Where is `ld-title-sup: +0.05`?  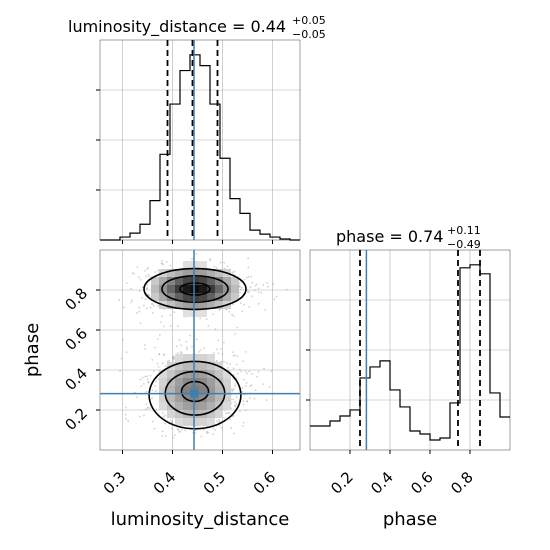 ld-title-sup: +0.05 is located at coordinates (309, 20).